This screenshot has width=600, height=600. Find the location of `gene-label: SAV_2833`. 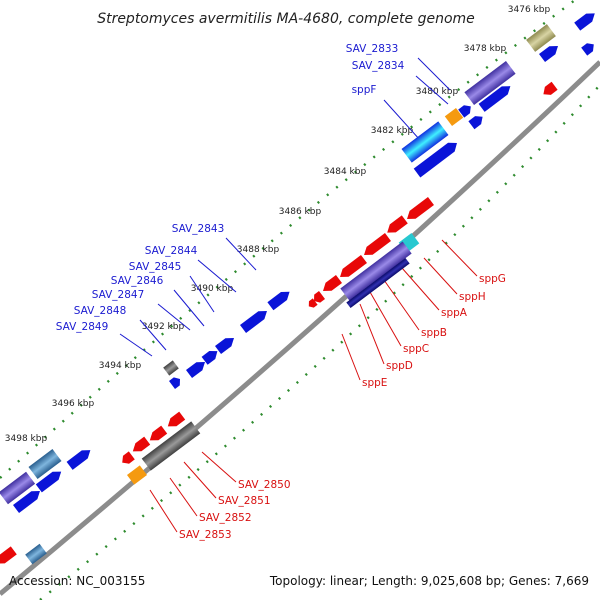

gene-label: SAV_2833 is located at coordinates (372, 49).